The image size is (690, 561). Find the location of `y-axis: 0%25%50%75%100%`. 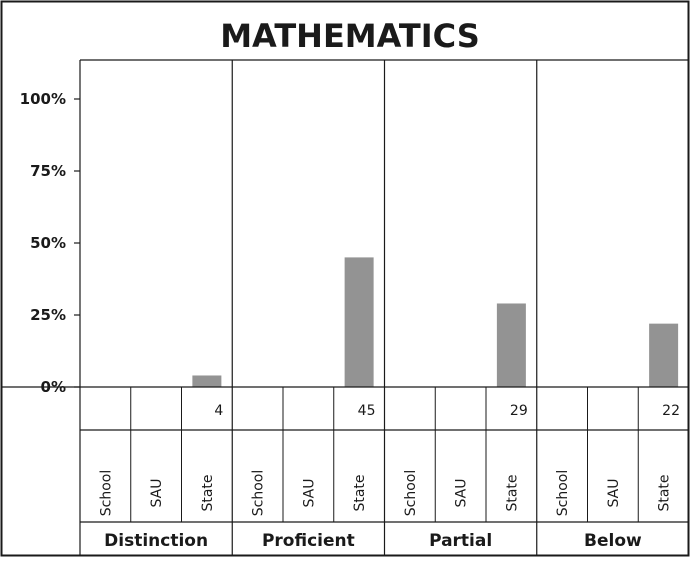

y-axis: 0%25%50%75%100% is located at coordinates (50, 307).